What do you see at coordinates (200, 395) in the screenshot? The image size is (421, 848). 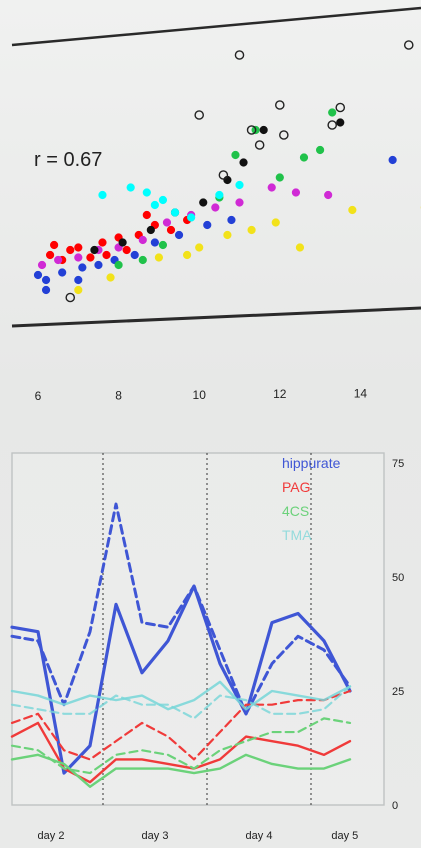 I see `scatter-x-tick-label: 10` at bounding box center [200, 395].